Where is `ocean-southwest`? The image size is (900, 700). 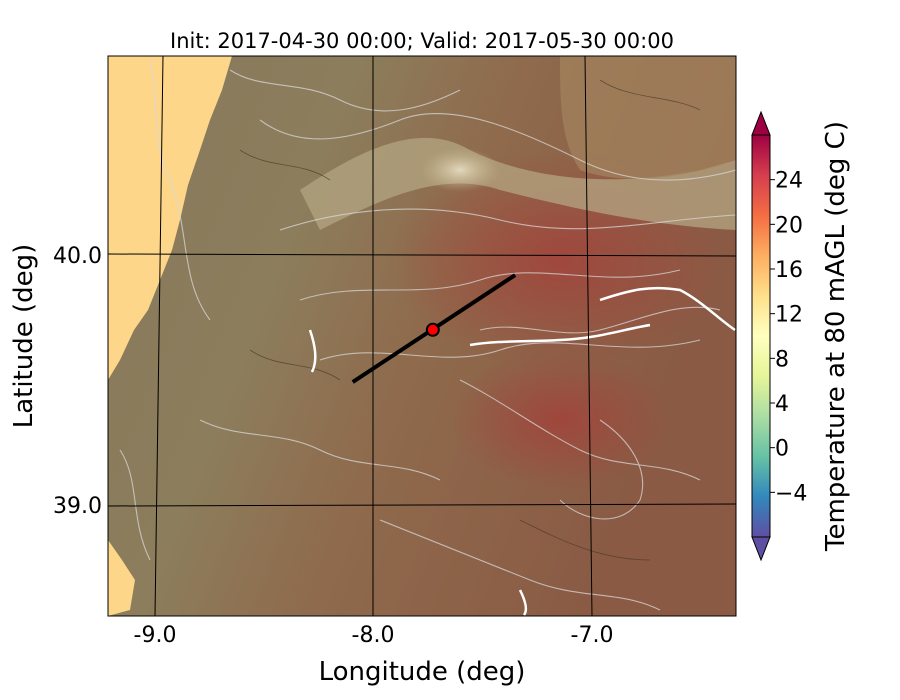
ocean-southwest is located at coordinates (121, 578).